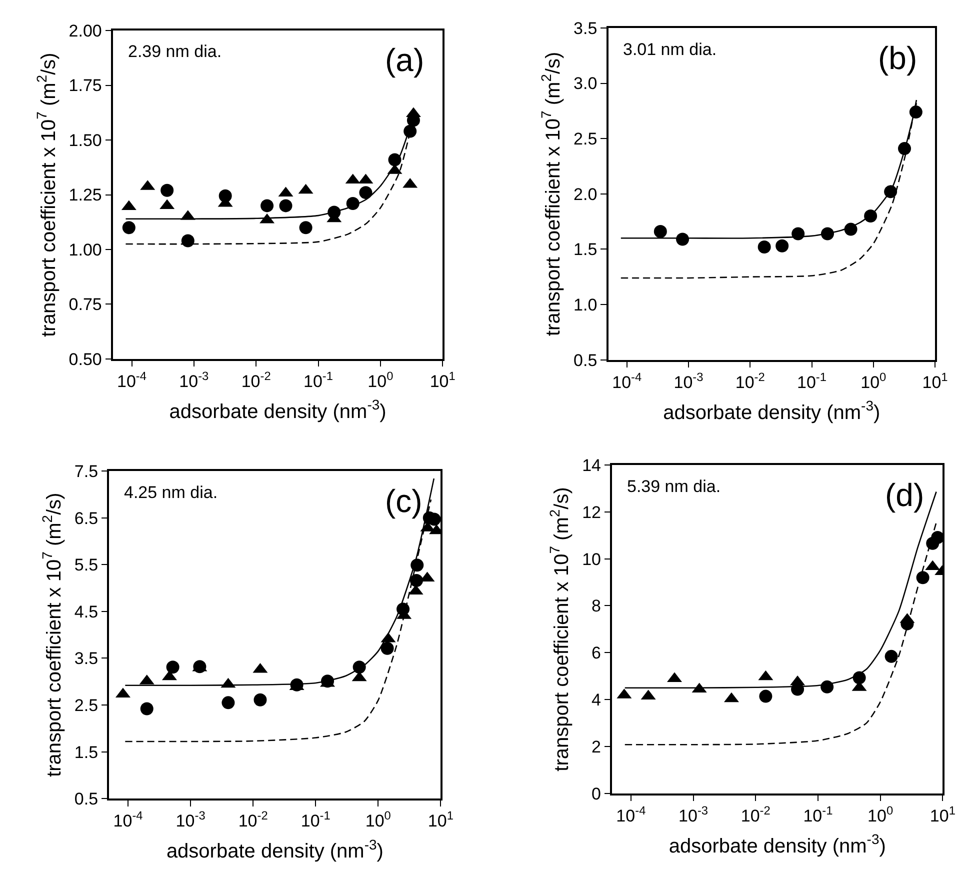 The image size is (971, 881). I want to click on y-tick-label: 6.5, so click(86, 518).